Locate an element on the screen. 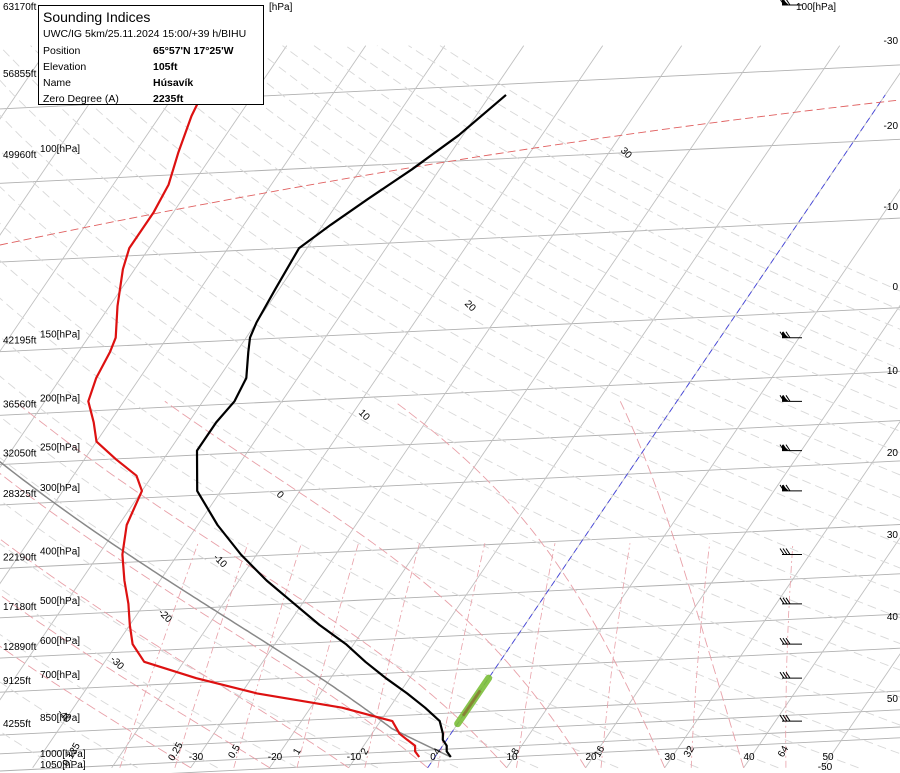 The image size is (900, 773). right-scale-label: 10 is located at coordinates (893, 371).